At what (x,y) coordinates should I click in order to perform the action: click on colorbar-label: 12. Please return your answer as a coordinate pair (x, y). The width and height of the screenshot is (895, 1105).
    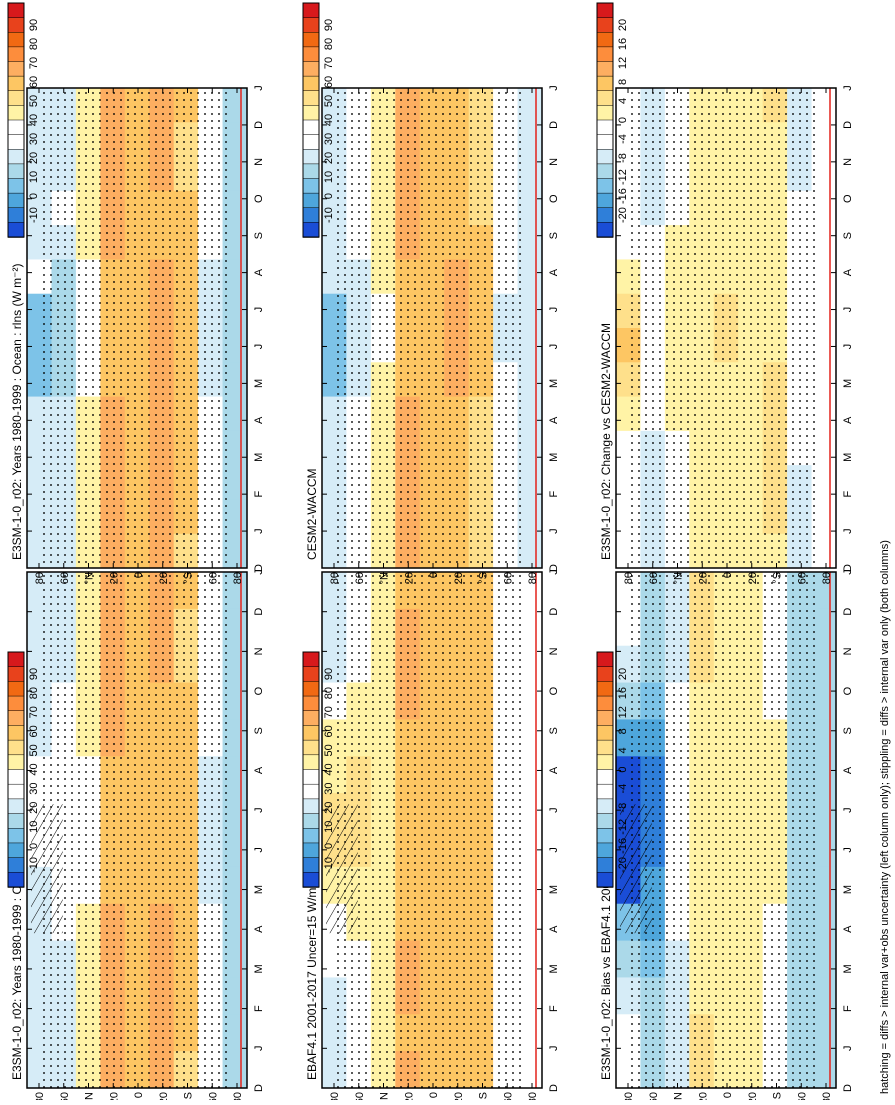
    Looking at the image, I should click on (623, 712).